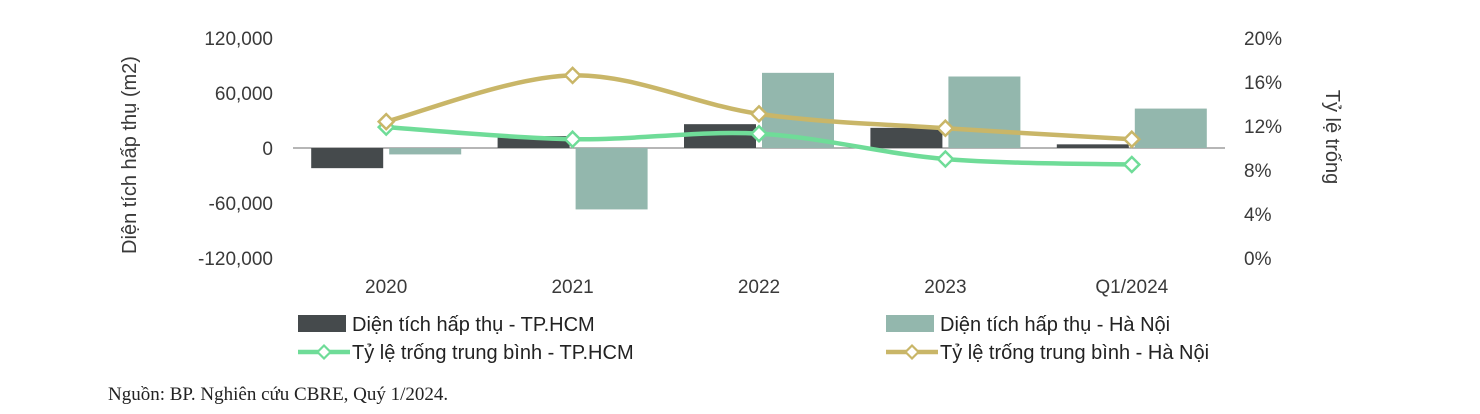 The height and width of the screenshot is (414, 1480). What do you see at coordinates (1263, 127) in the screenshot?
I see `y2-tick-label: 12%` at bounding box center [1263, 127].